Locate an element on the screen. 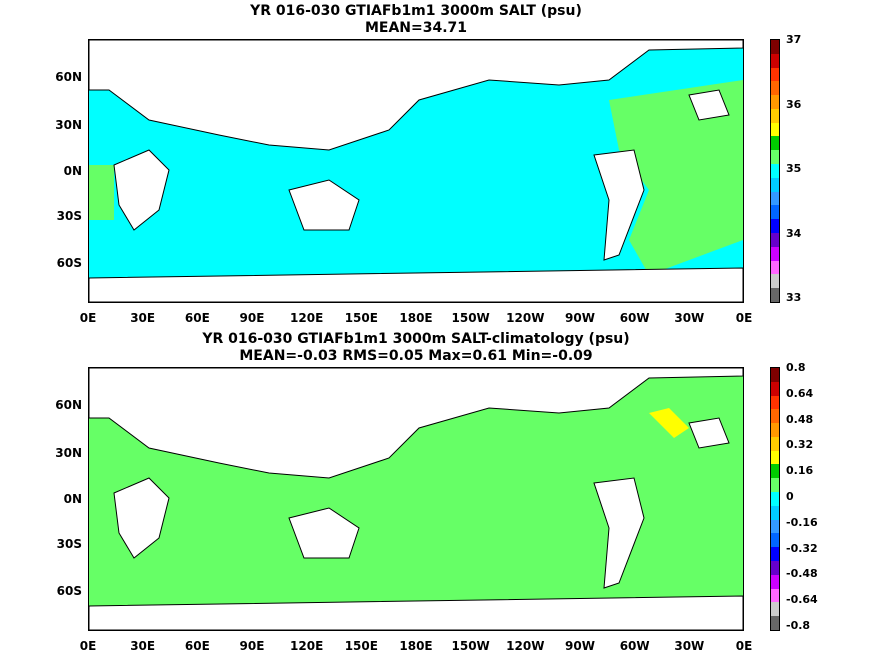 The height and width of the screenshot is (656, 875). bottom-lon-label: 150E is located at coordinates (361, 646).